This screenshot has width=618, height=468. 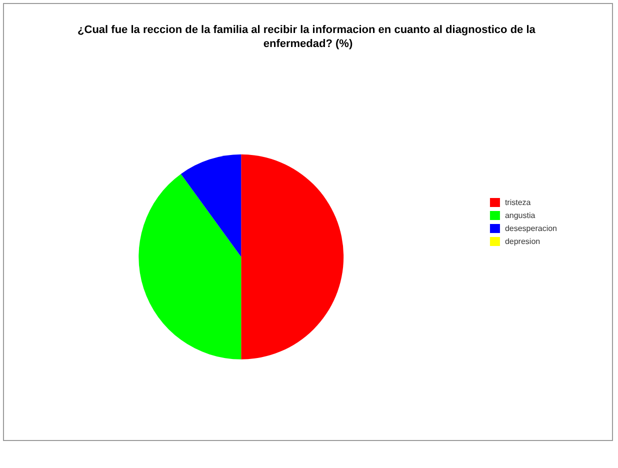 What do you see at coordinates (531, 228) in the screenshot?
I see `legend-label: desesperacion` at bounding box center [531, 228].